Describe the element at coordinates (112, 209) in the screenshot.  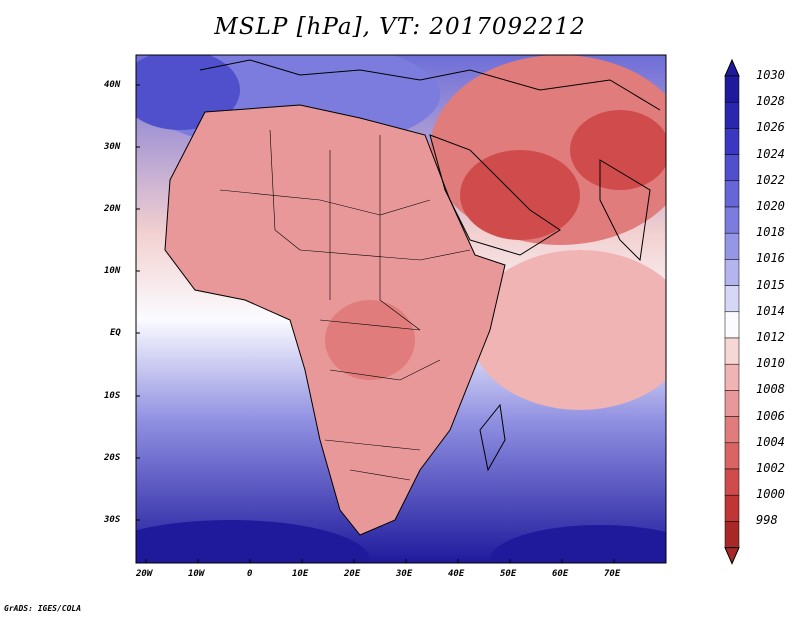
I see `lat-label-20n: 20N` at that location.